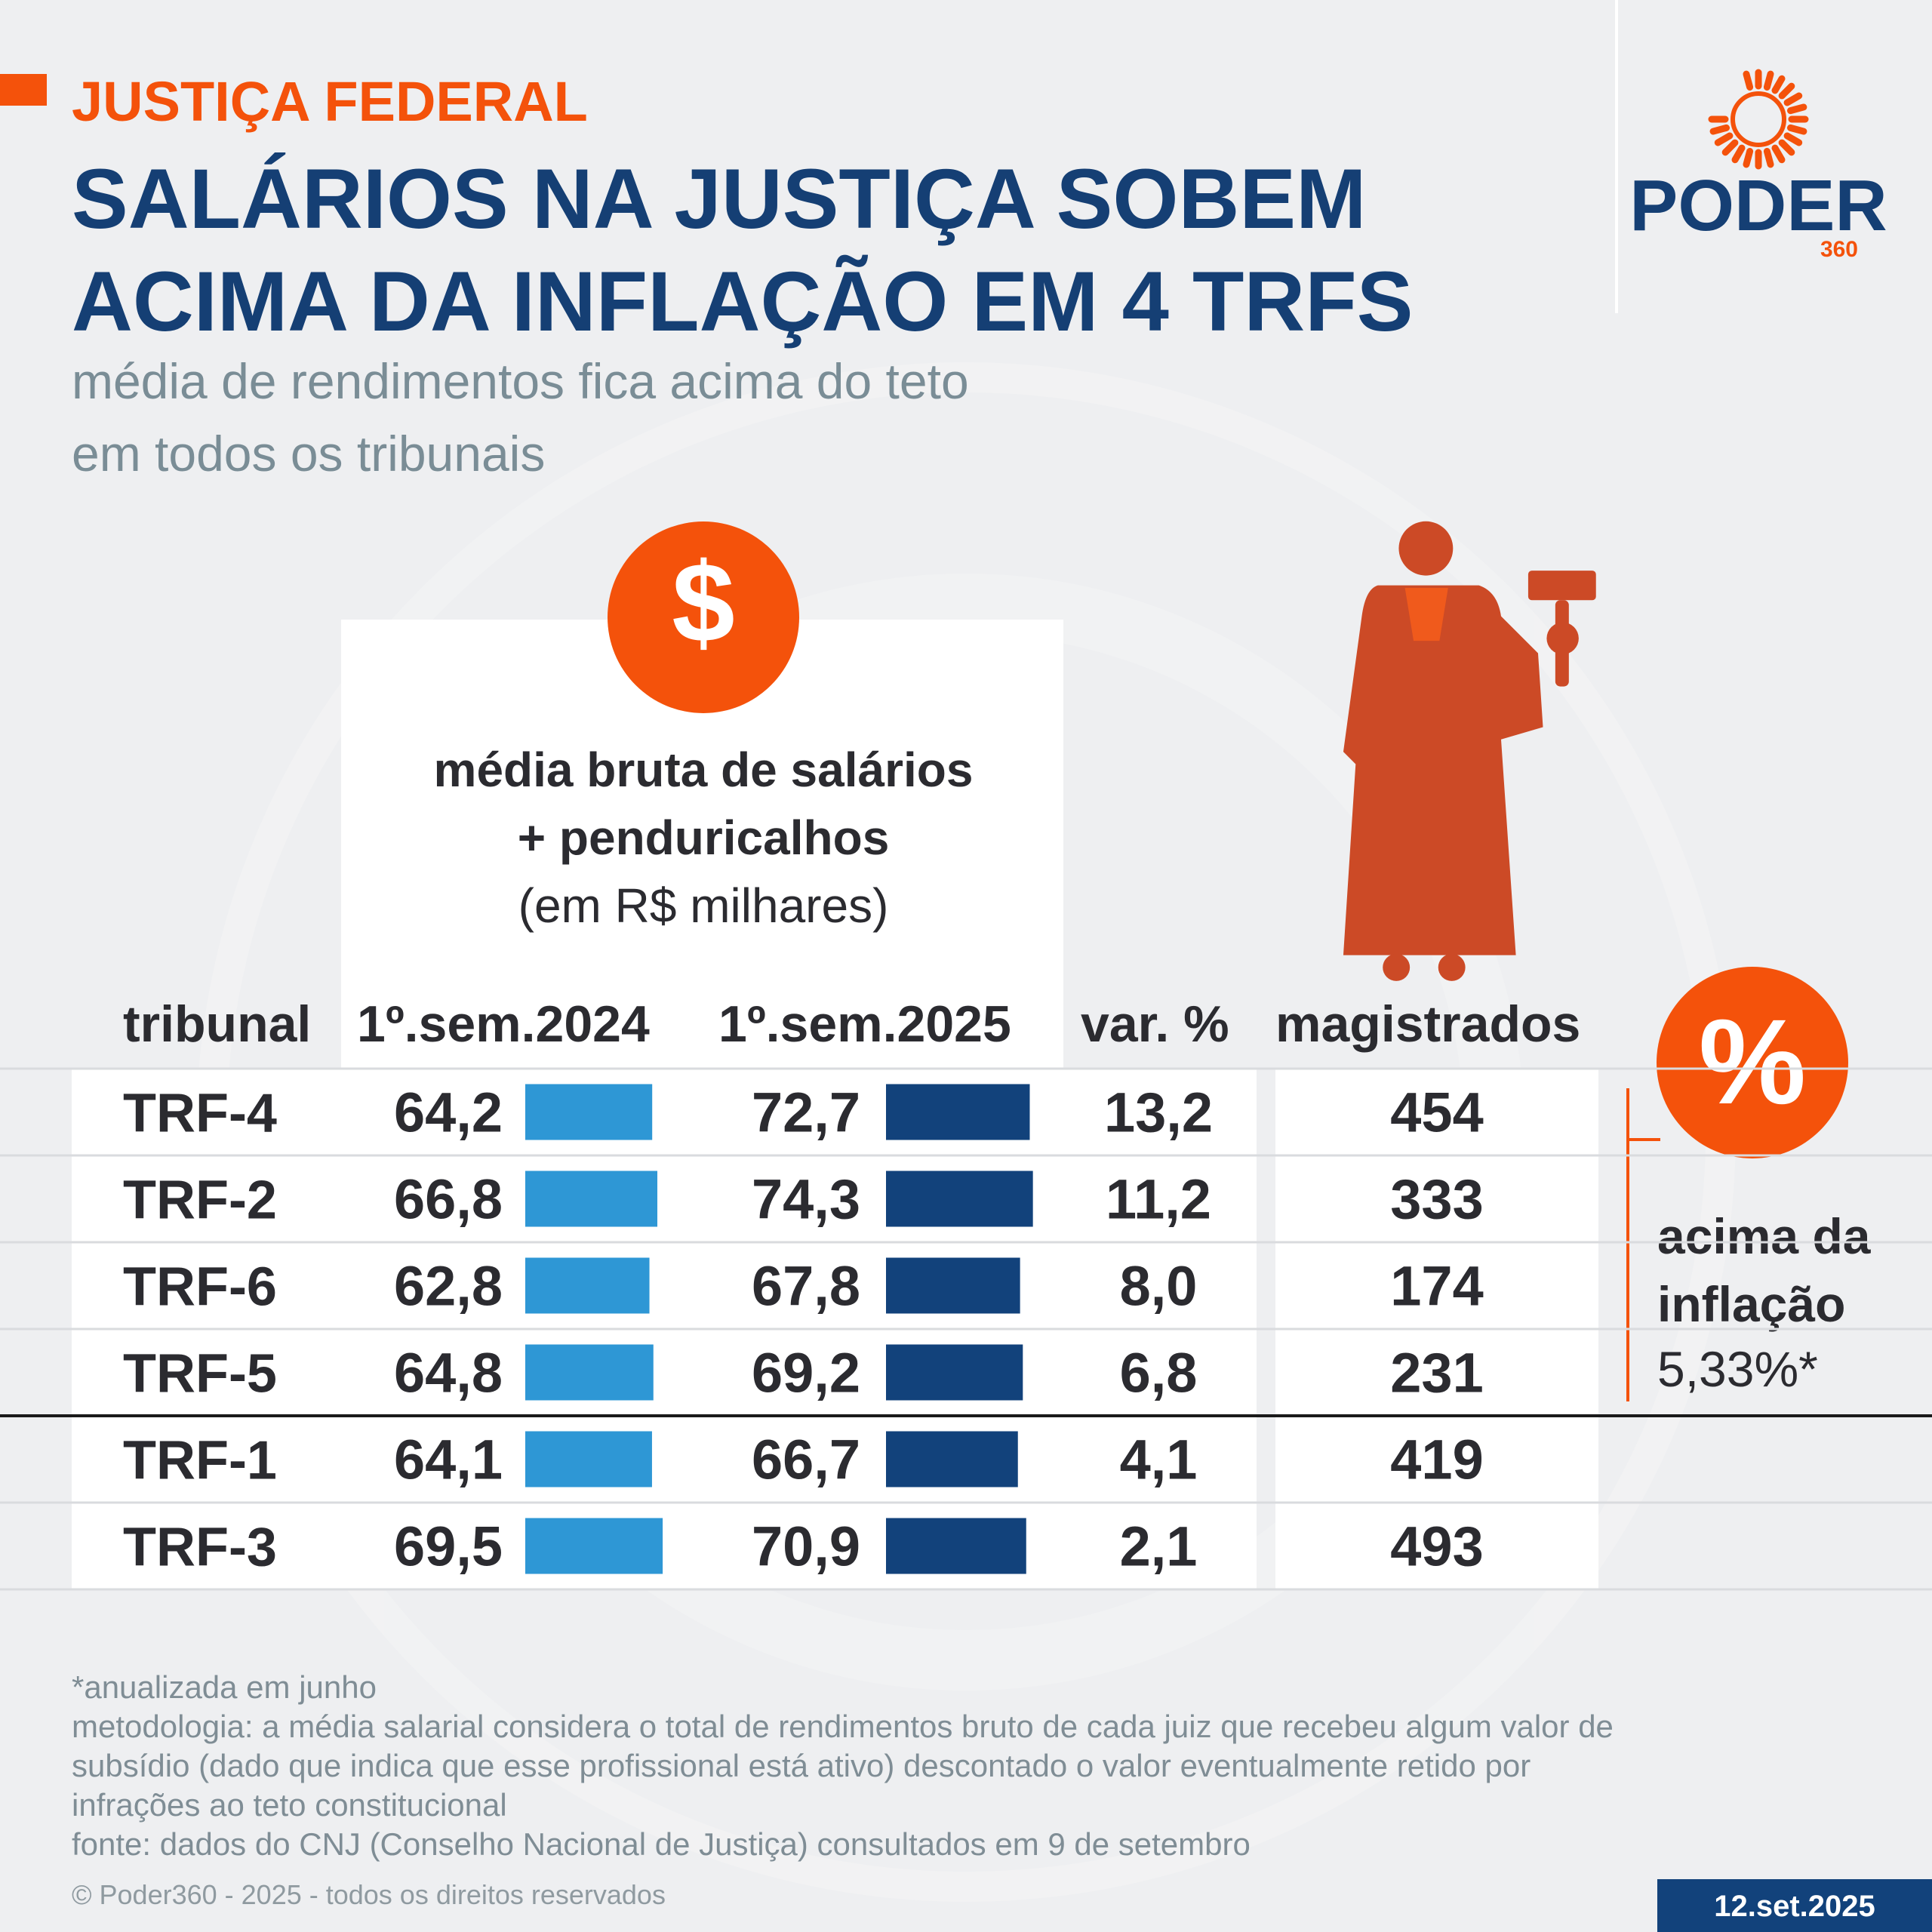  Describe the element at coordinates (806, 1373) in the screenshot. I see `value-label: 69,2` at that location.